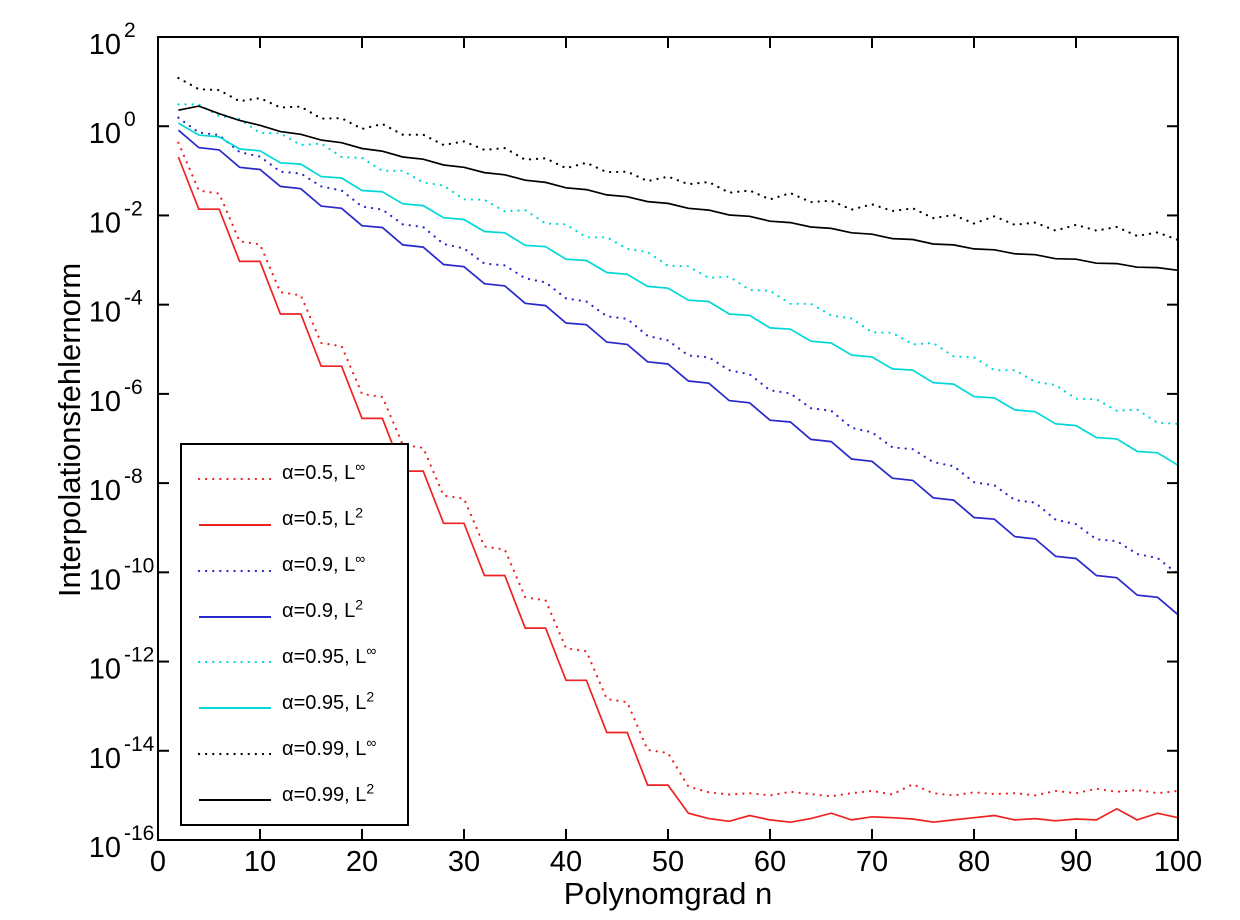  I want to click on legend-sample-line-alpha-0.99-Linf, so click(235, 754).